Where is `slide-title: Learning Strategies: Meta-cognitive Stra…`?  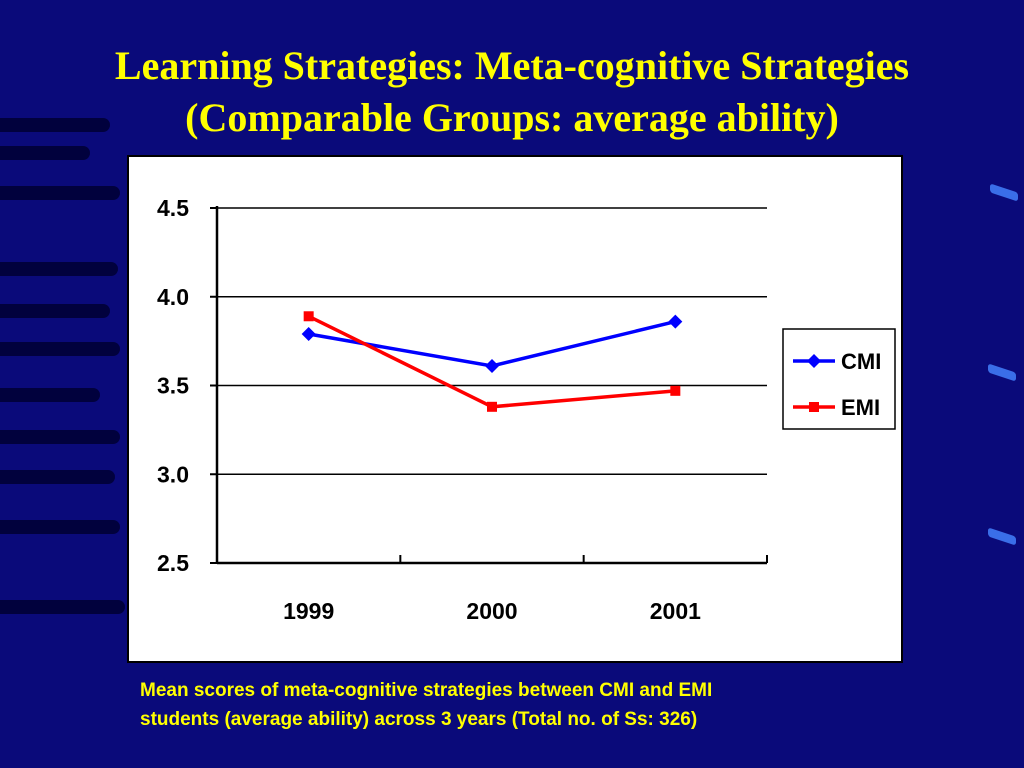 slide-title: Learning Strategies: Meta-cognitive Stra… is located at coordinates (512, 92).